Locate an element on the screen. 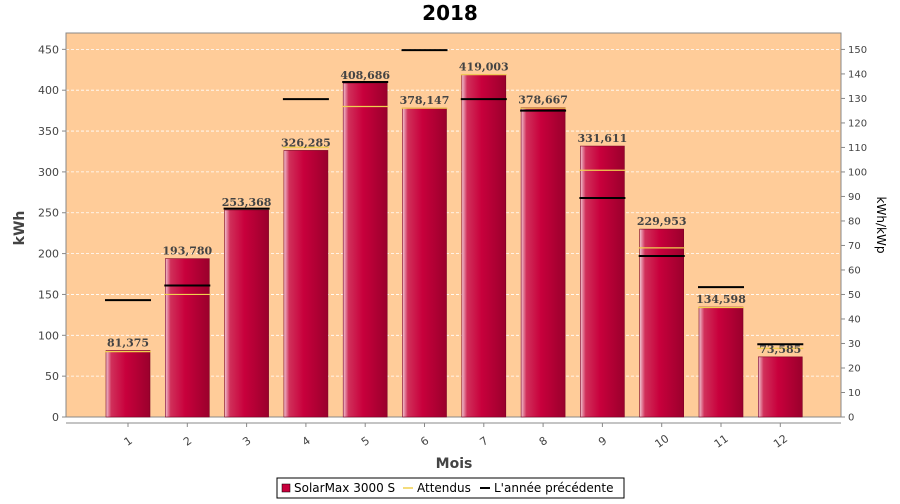 This screenshot has height=504, width=900. bar-value-label: 73,585 is located at coordinates (780, 349).